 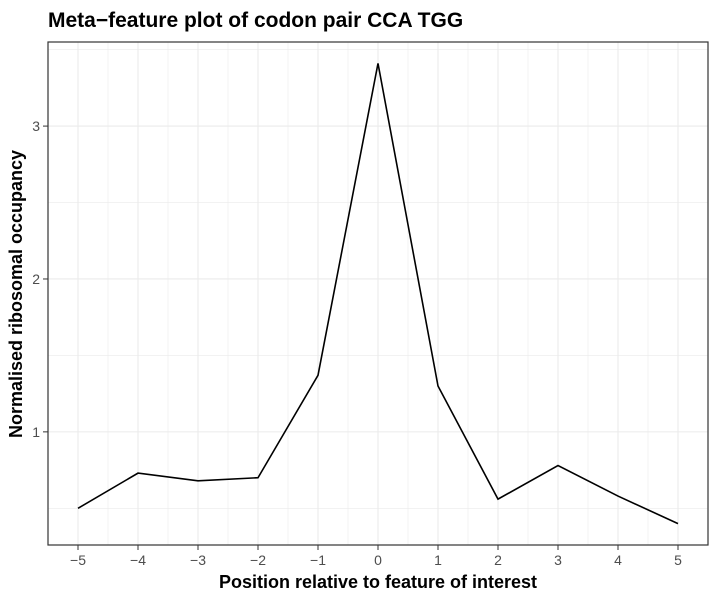 I want to click on x-tick-label: −2, so click(x=258, y=560).